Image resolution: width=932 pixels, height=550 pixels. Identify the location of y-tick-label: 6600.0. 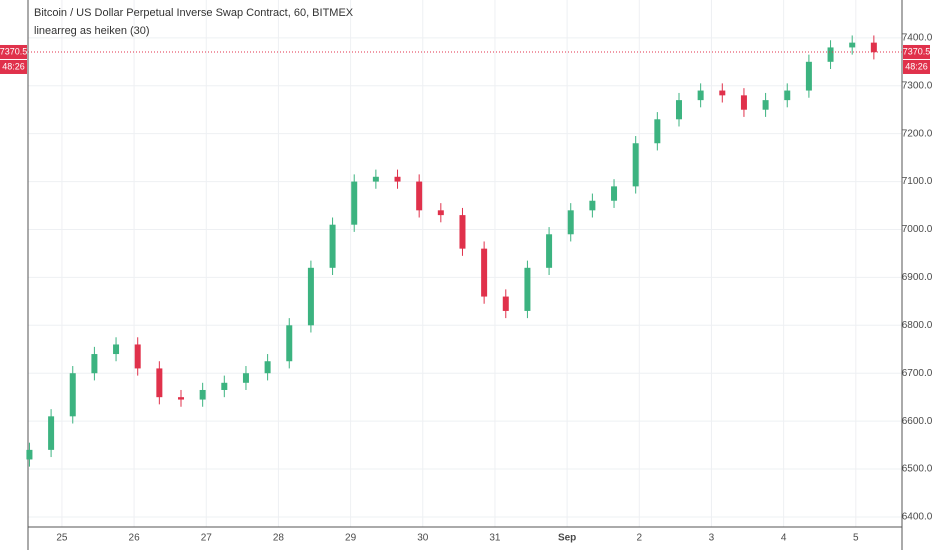
(917, 421).